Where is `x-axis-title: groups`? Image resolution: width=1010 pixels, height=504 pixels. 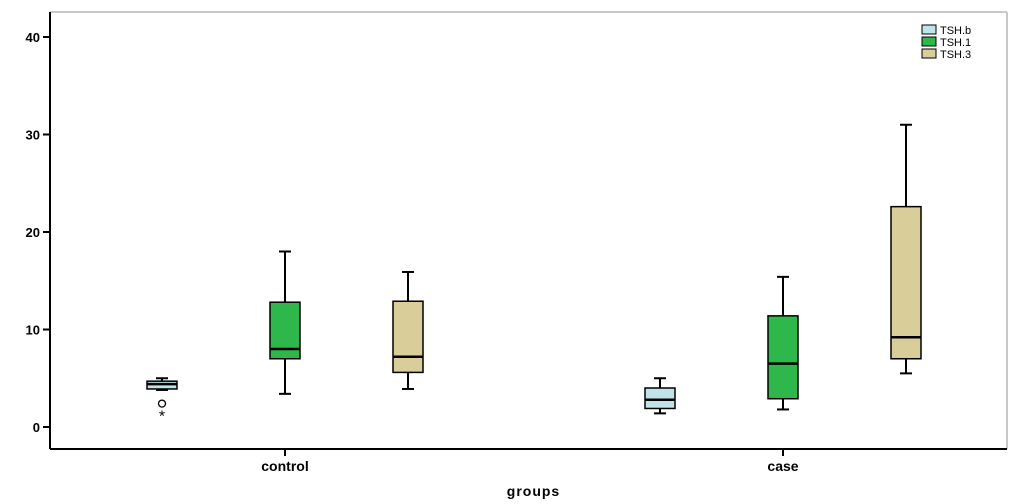
x-axis-title: groups is located at coordinates (533, 491).